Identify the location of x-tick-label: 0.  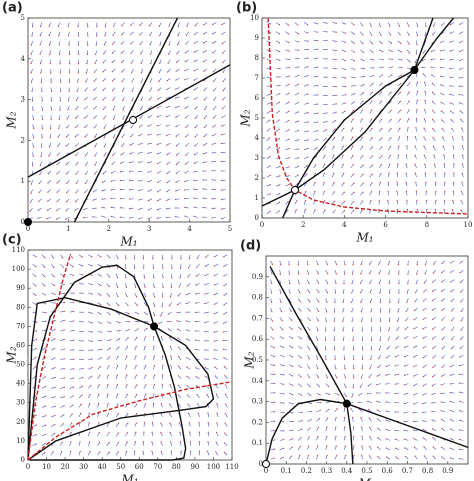
(262, 225).